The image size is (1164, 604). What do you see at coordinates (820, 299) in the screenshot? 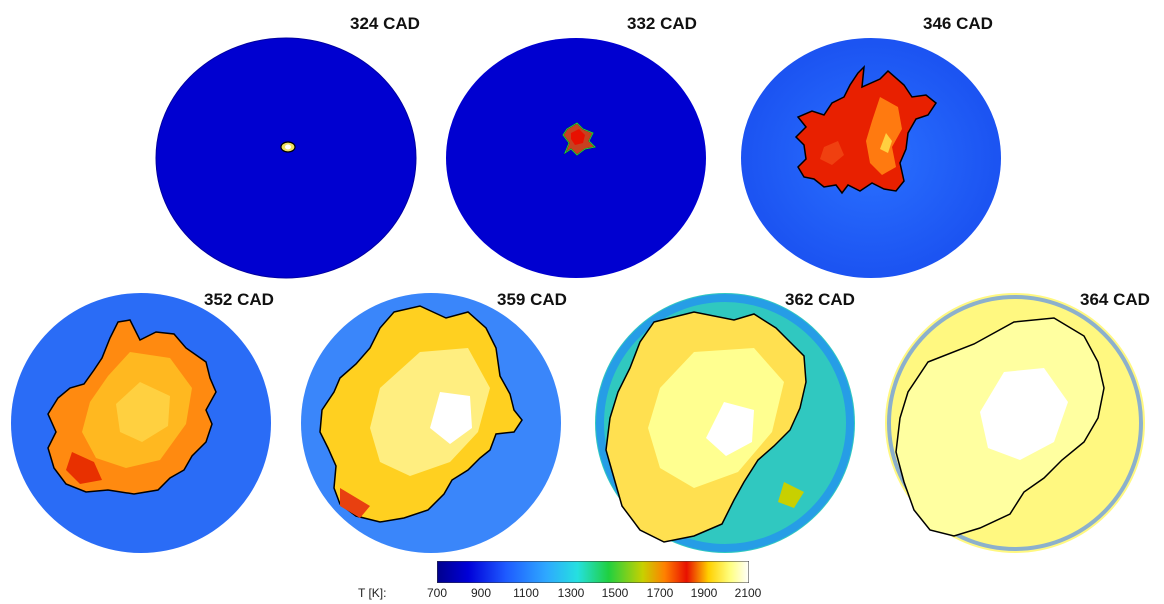
I see `panel-label-362: 362 CAD` at bounding box center [820, 299].